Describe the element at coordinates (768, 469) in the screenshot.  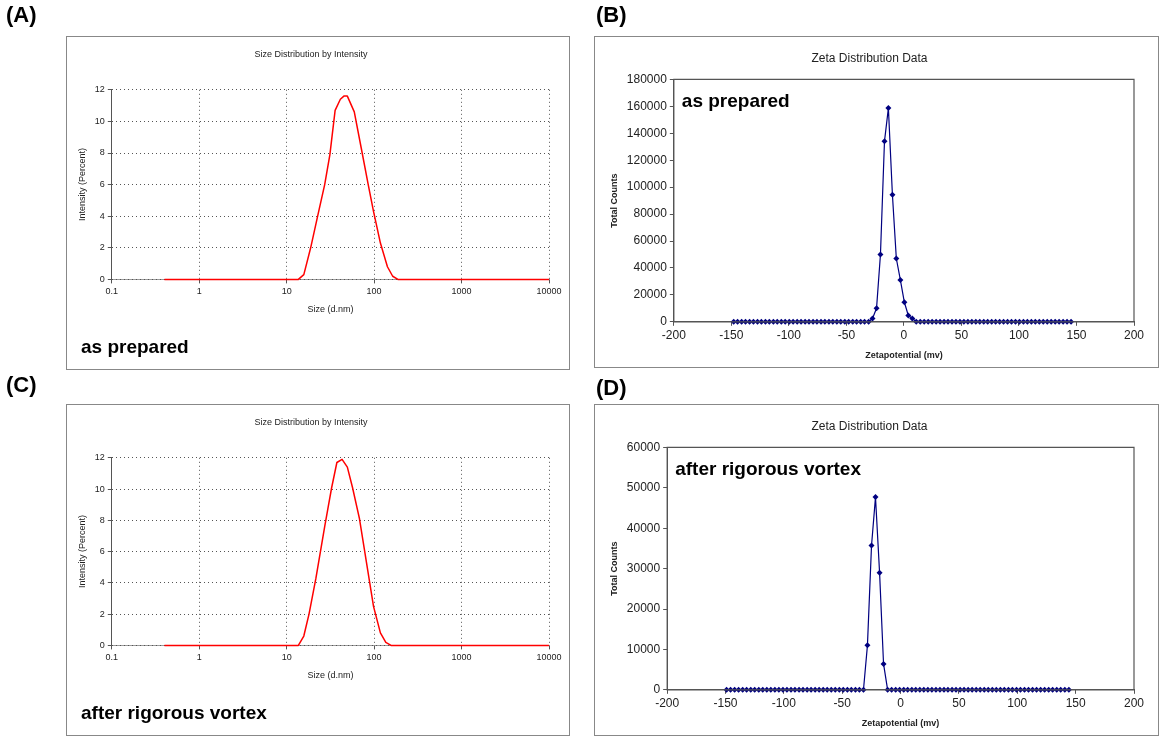
I see `annotation: after rigorous vortex` at that location.